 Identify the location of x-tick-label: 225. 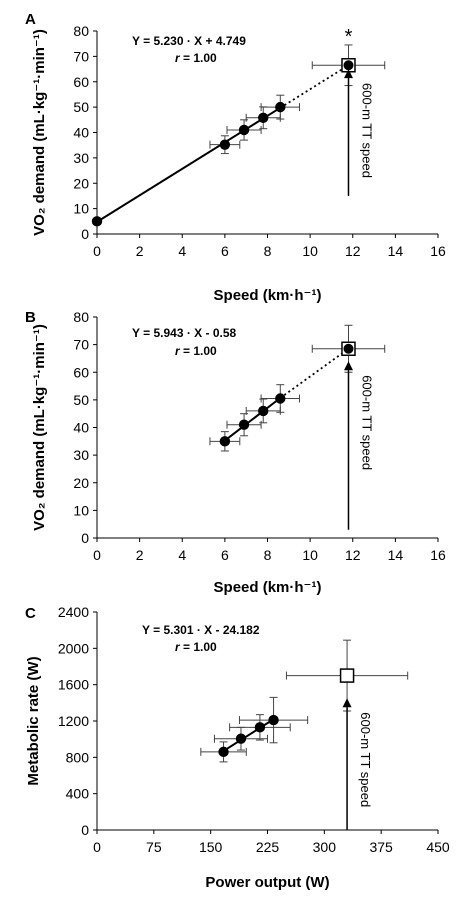
(268, 847).